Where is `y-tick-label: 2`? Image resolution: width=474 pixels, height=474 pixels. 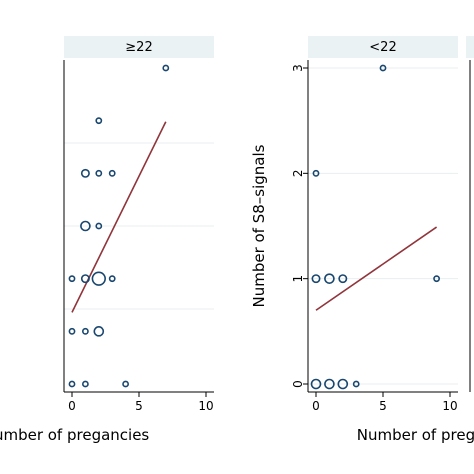 y-tick-label: 2 is located at coordinates (298, 174).